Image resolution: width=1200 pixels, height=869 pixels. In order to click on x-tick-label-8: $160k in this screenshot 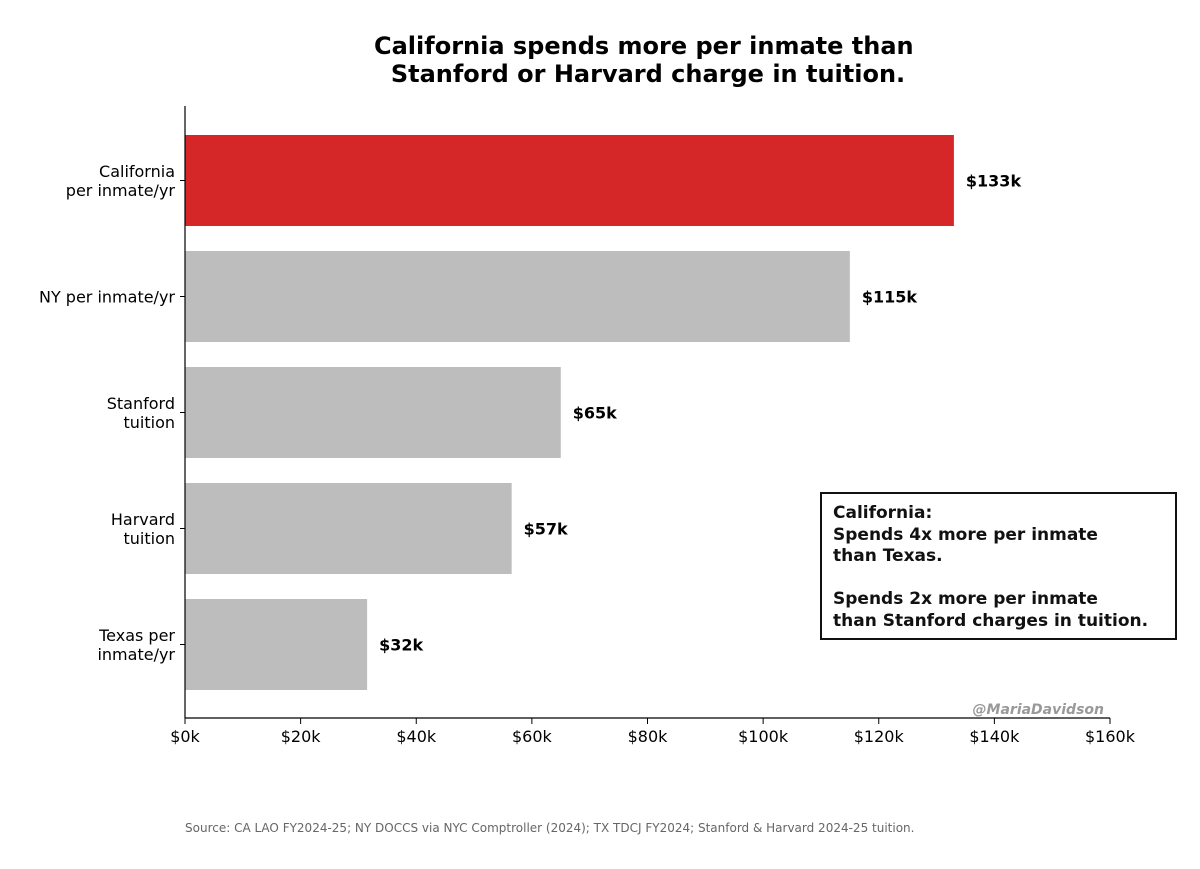, I will do `click(1110, 736)`.